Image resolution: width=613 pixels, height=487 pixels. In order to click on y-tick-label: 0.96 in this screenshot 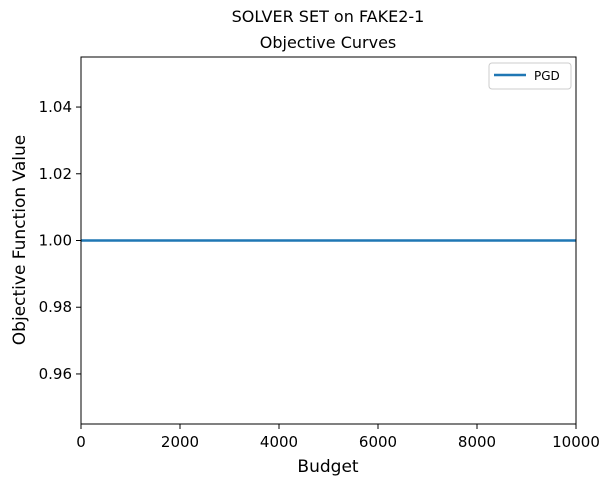, I will do `click(55, 374)`.